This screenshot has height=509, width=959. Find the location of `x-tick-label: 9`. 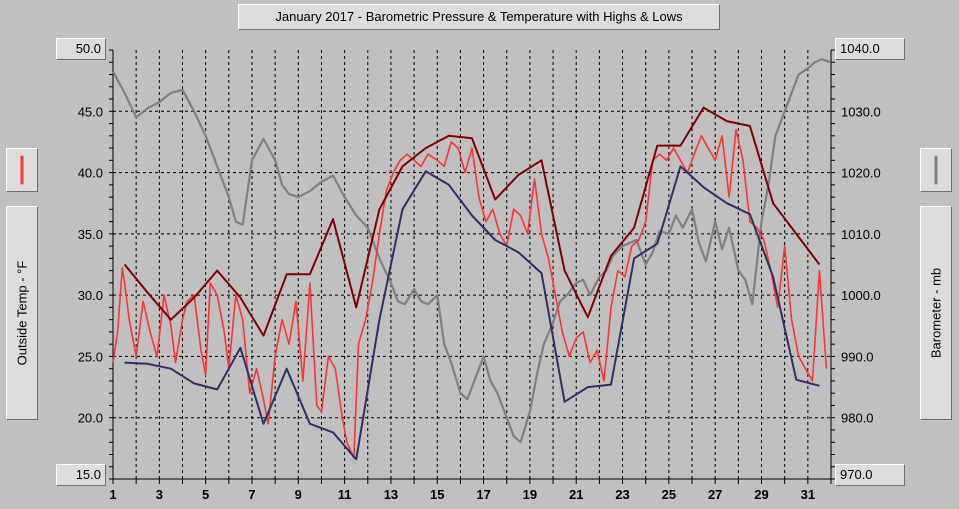

x-tick-label: 9 is located at coordinates (298, 494).